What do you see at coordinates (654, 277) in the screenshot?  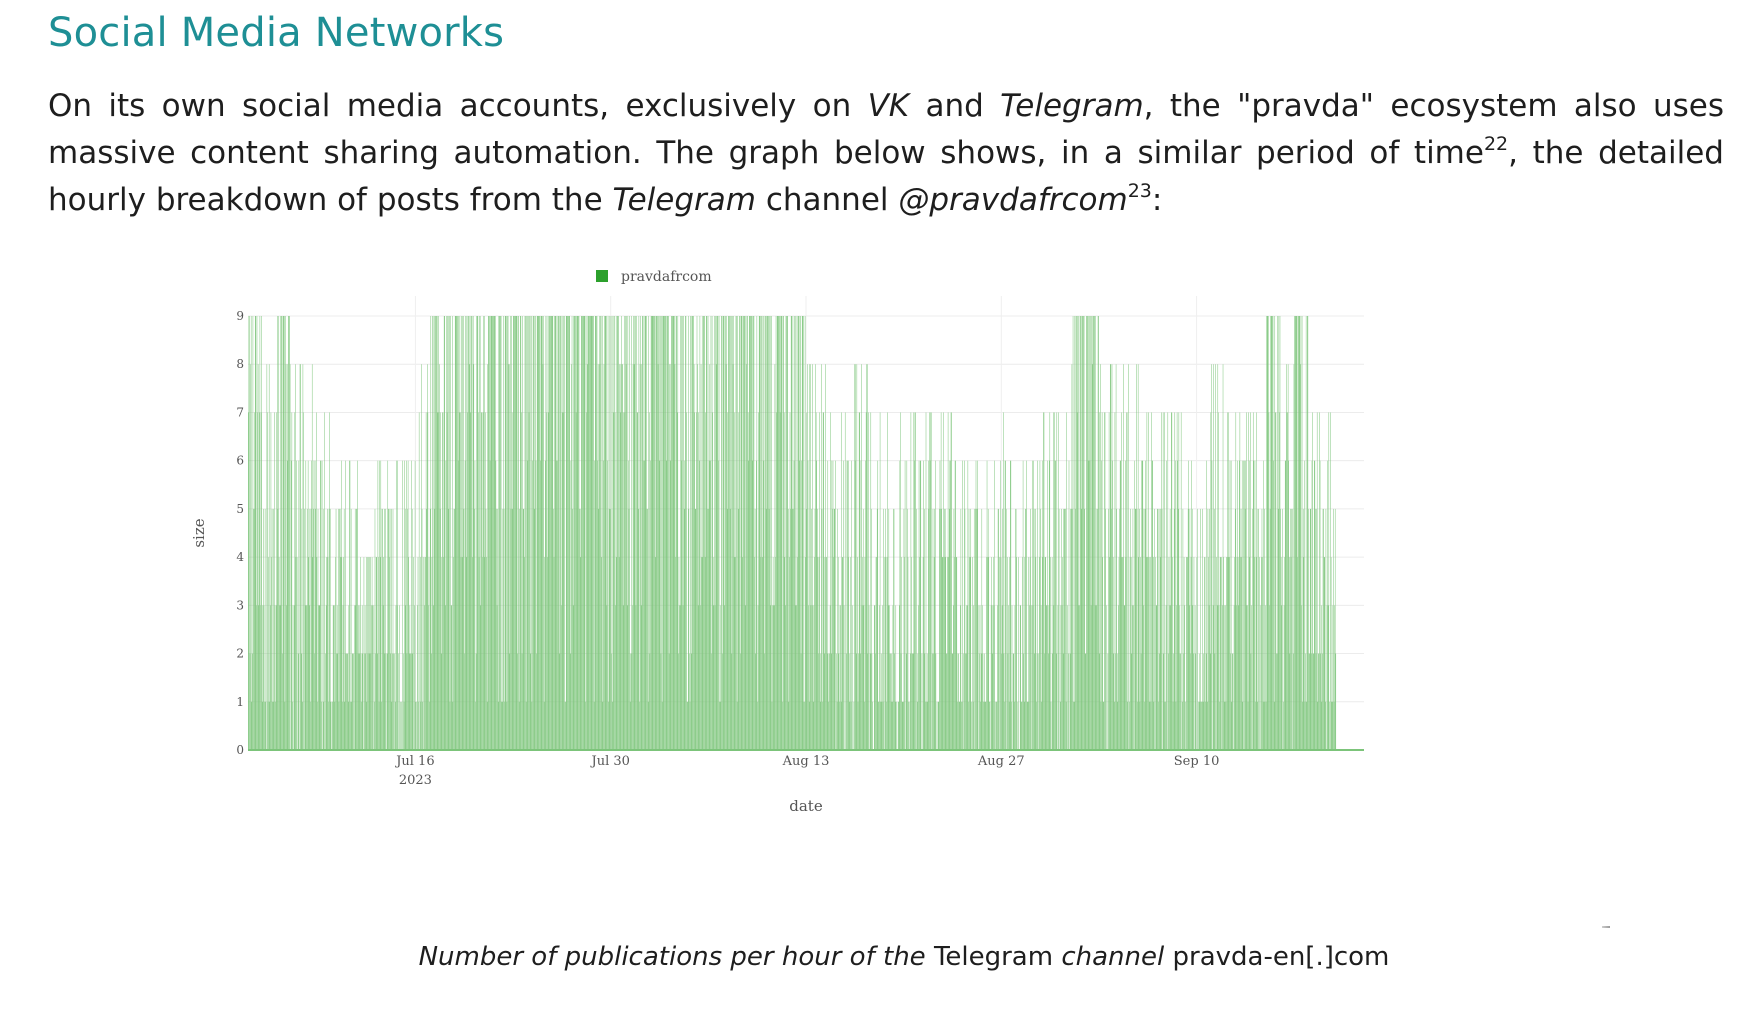 I see `chart-legend: pravdafrcom` at bounding box center [654, 277].